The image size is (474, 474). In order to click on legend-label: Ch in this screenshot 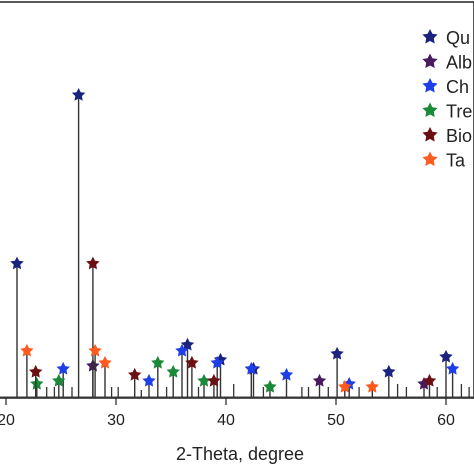, I will do `click(457, 87)`.